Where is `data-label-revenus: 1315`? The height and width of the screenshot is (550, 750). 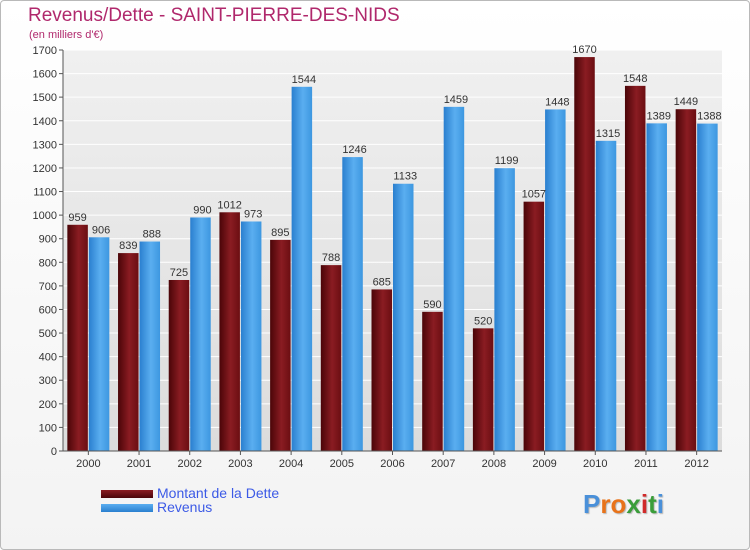 data-label-revenus: 1315 is located at coordinates (608, 134).